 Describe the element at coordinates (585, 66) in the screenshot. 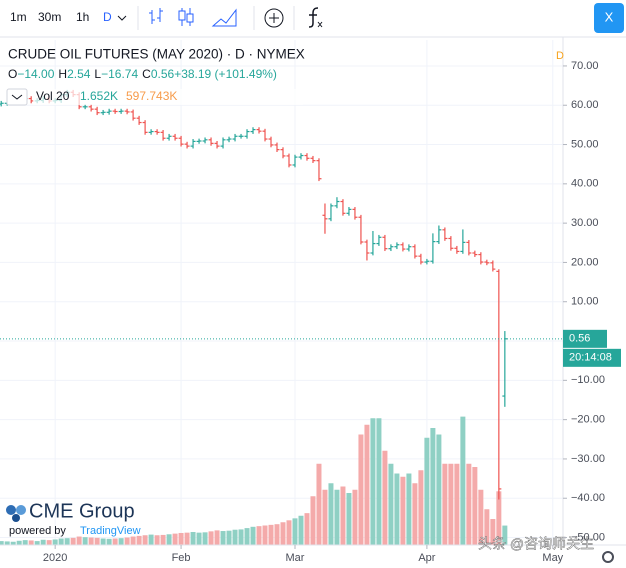

I see `y-tick-label: 70.00` at that location.